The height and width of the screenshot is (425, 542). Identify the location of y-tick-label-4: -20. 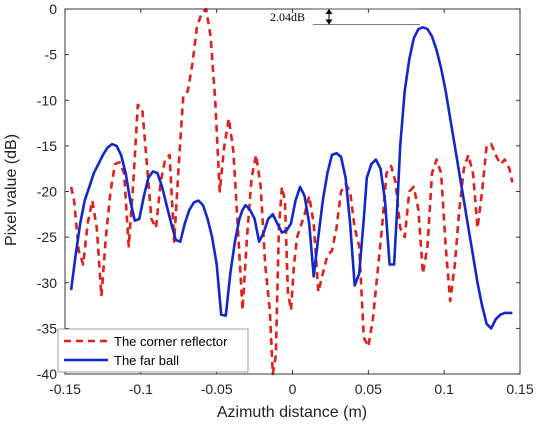
(47, 192).